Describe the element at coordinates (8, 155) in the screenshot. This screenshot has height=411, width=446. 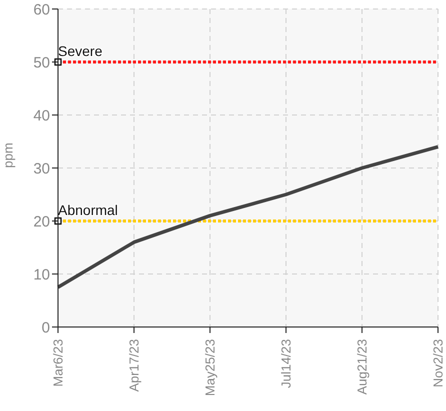
I see `y-axis-title: ppm` at that location.